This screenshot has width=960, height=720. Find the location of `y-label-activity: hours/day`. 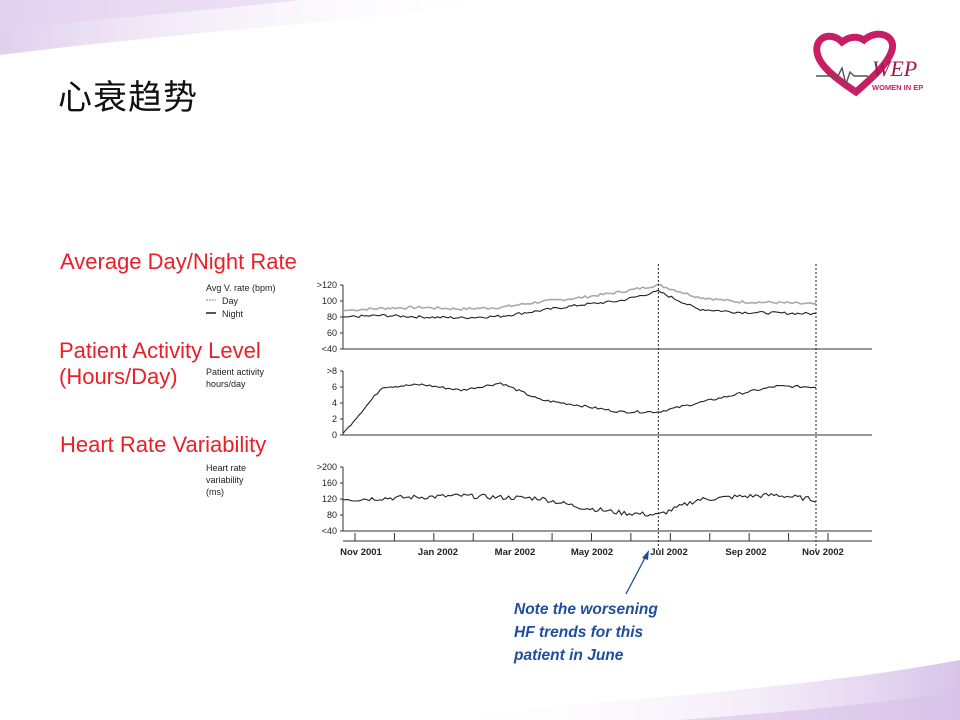

y-label-activity: hours/day is located at coordinates (226, 384).